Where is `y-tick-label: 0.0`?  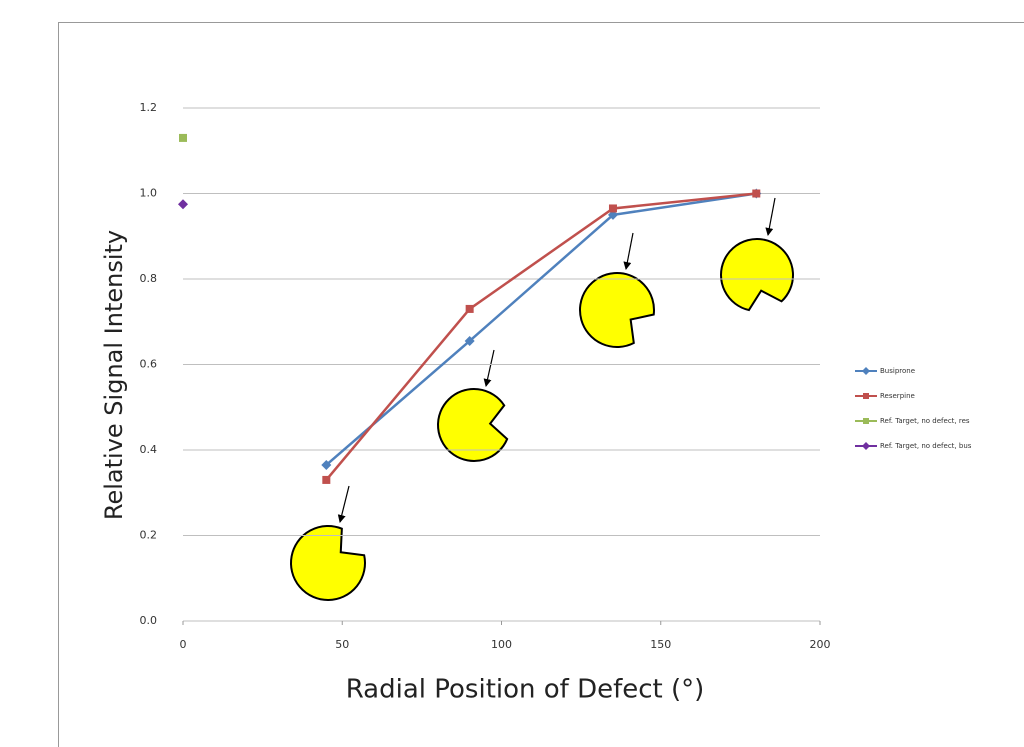
y-tick-label: 0.0 is located at coordinates (149, 620).